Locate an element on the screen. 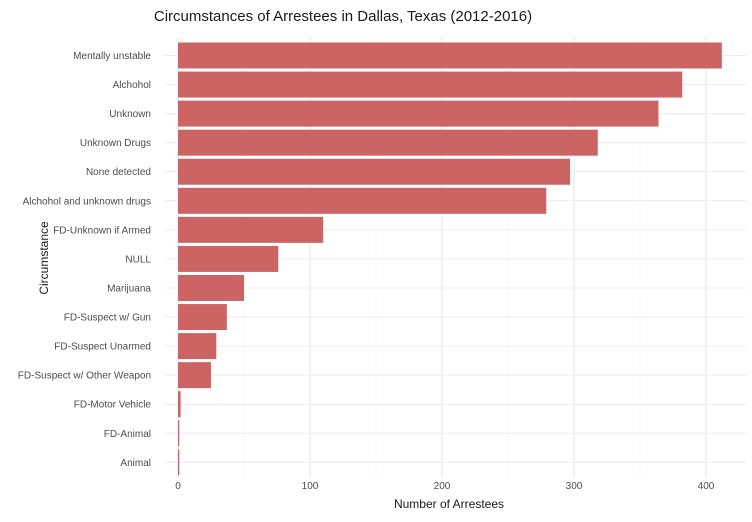 The height and width of the screenshot is (522, 752). y-tick-label: Alchohol is located at coordinates (132, 85).